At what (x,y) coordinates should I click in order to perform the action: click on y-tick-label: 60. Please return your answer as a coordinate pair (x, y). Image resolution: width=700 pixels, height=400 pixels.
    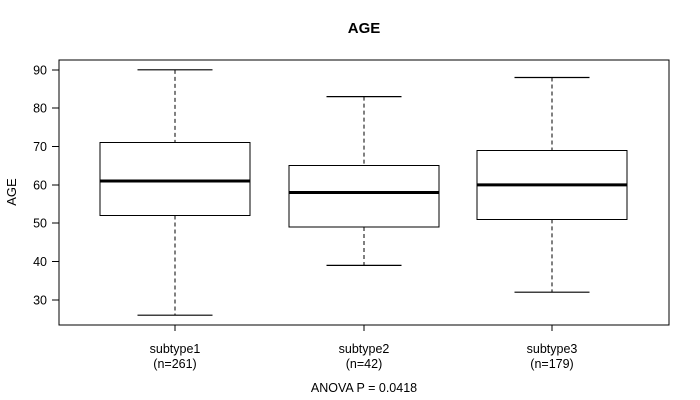
    Looking at the image, I should click on (40, 185).